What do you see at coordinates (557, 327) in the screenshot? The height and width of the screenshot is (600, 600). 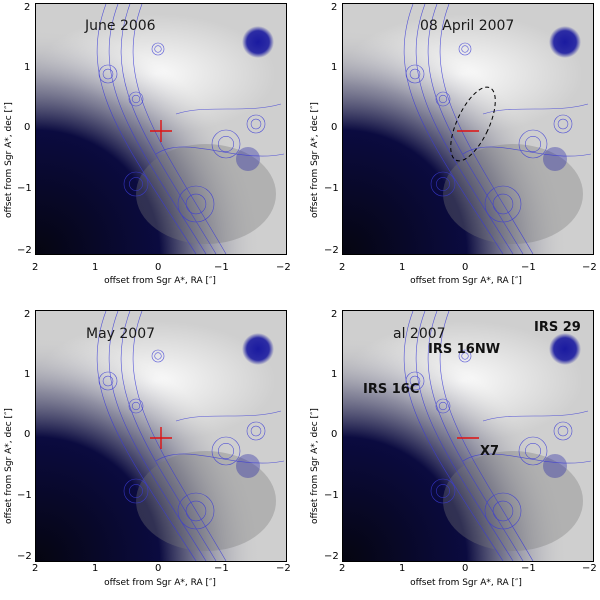 I see `source-label-irs29: IRS 29` at bounding box center [557, 327].